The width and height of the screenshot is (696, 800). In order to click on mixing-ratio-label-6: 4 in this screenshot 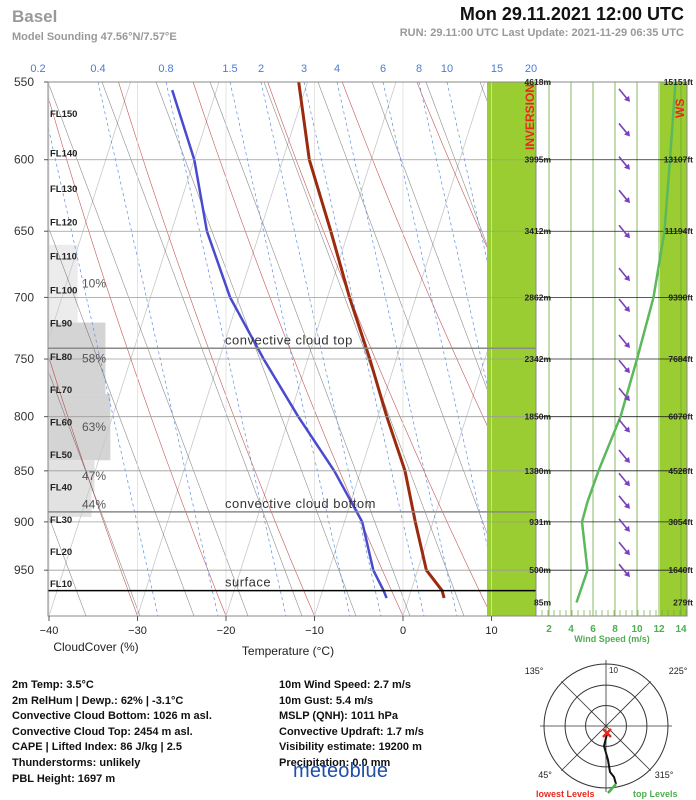, I will do `click(337, 69)`.